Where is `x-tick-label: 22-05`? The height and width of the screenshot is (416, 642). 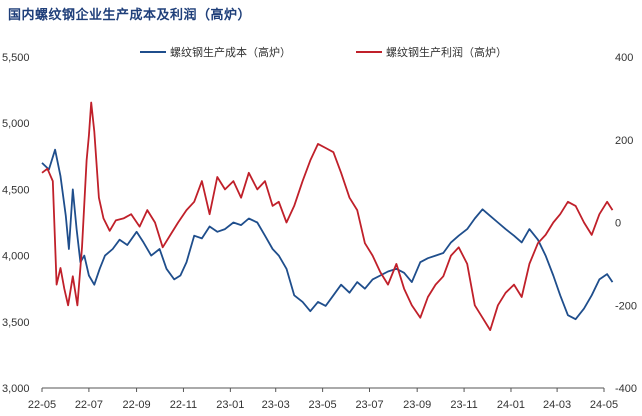 x-tick-label: 22-05 is located at coordinates (42, 405).